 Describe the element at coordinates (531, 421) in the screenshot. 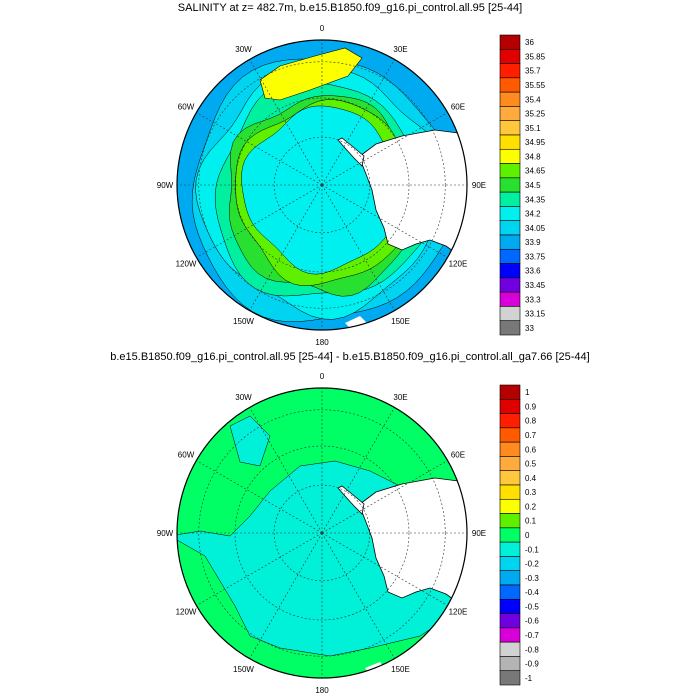

I see `colorbar-label: 0.8` at that location.